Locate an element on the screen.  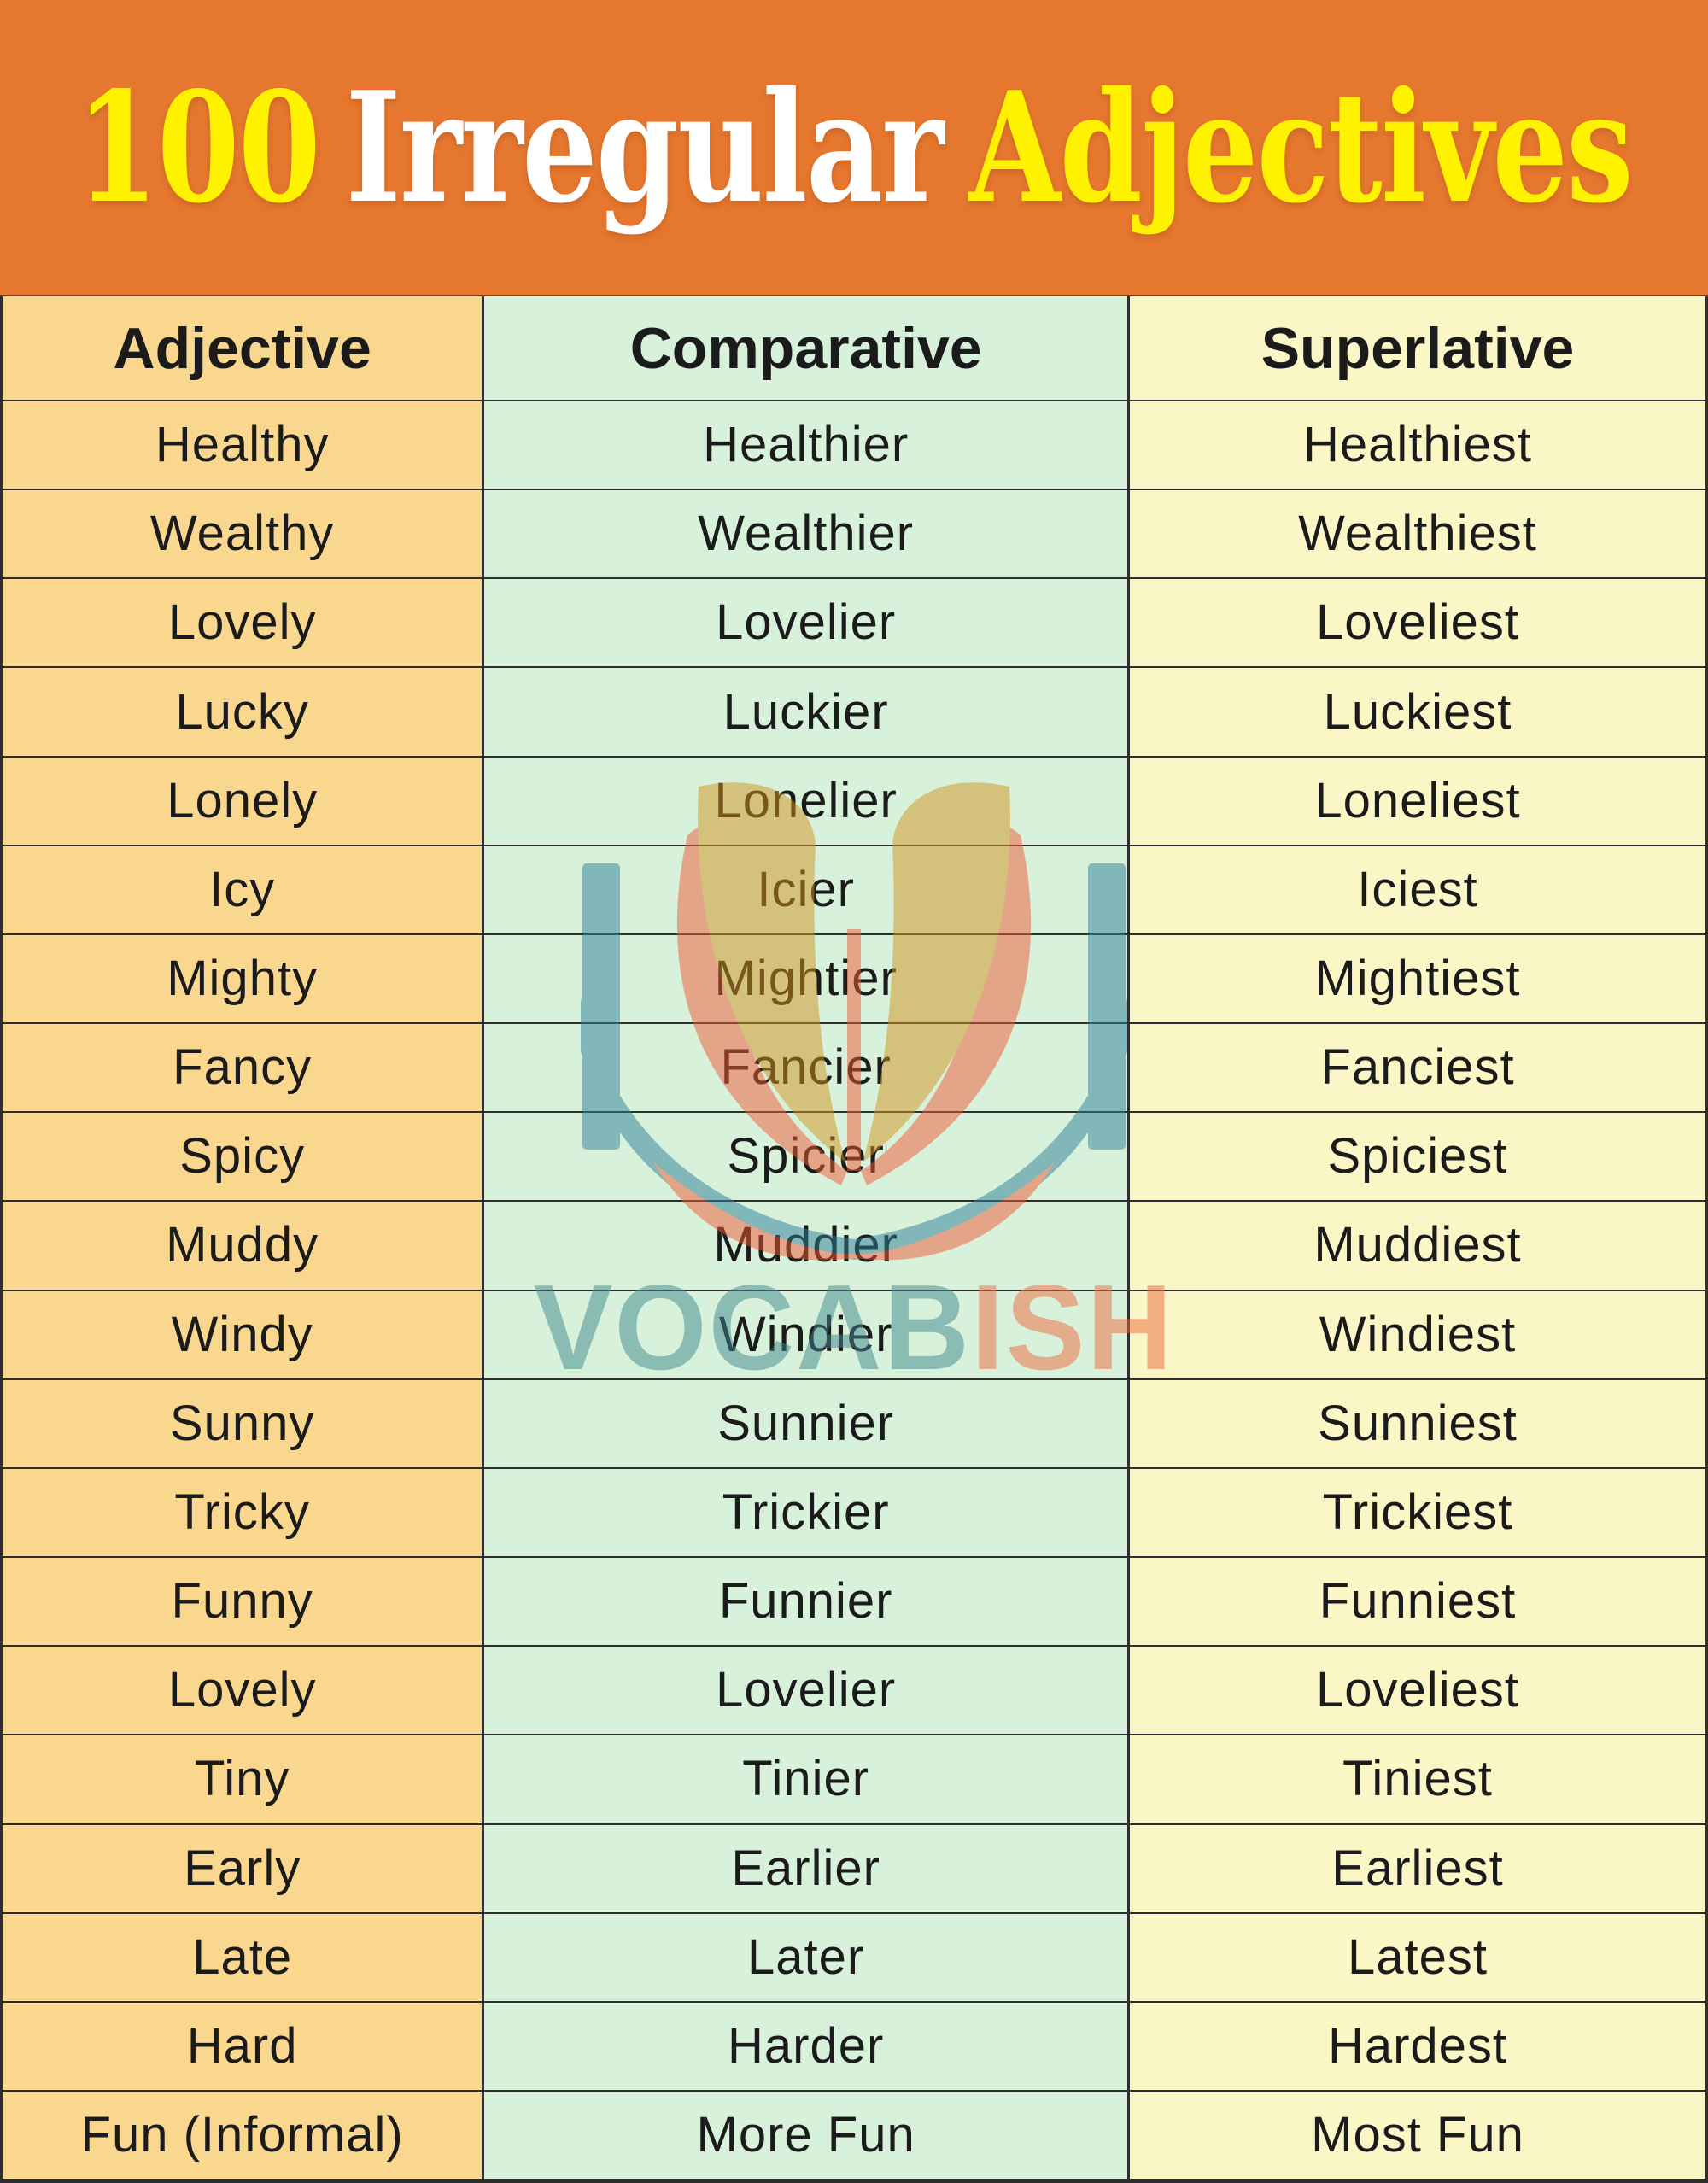
superlative-cell: Mightiest is located at coordinates (1417, 978).